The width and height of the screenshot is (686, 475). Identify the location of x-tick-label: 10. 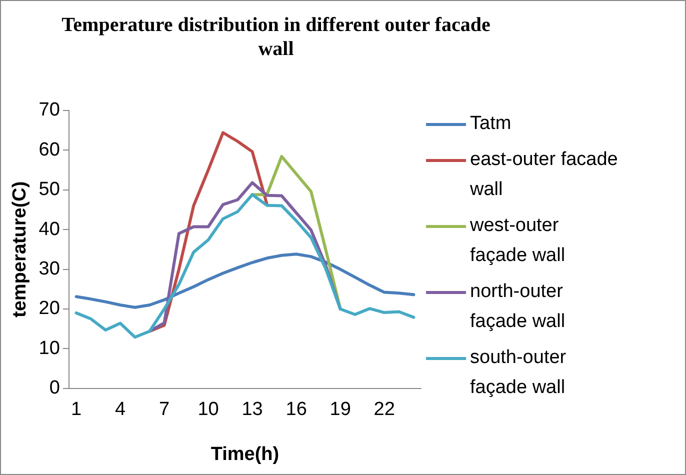
(208, 409).